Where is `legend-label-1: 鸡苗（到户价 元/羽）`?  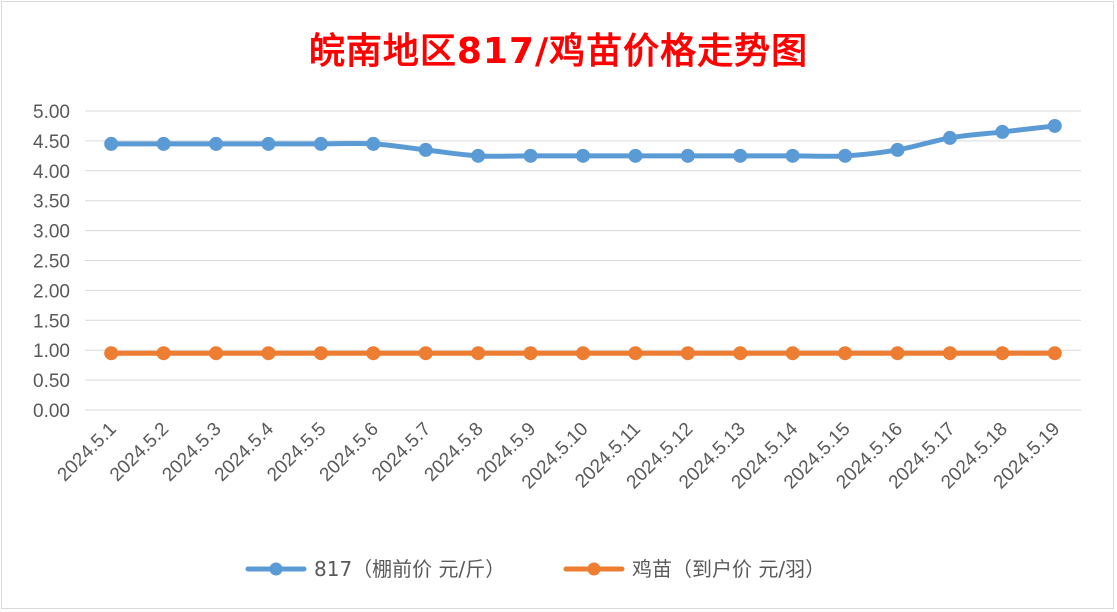
legend-label-1: 鸡苗（到户价 元/羽） is located at coordinates (728, 569).